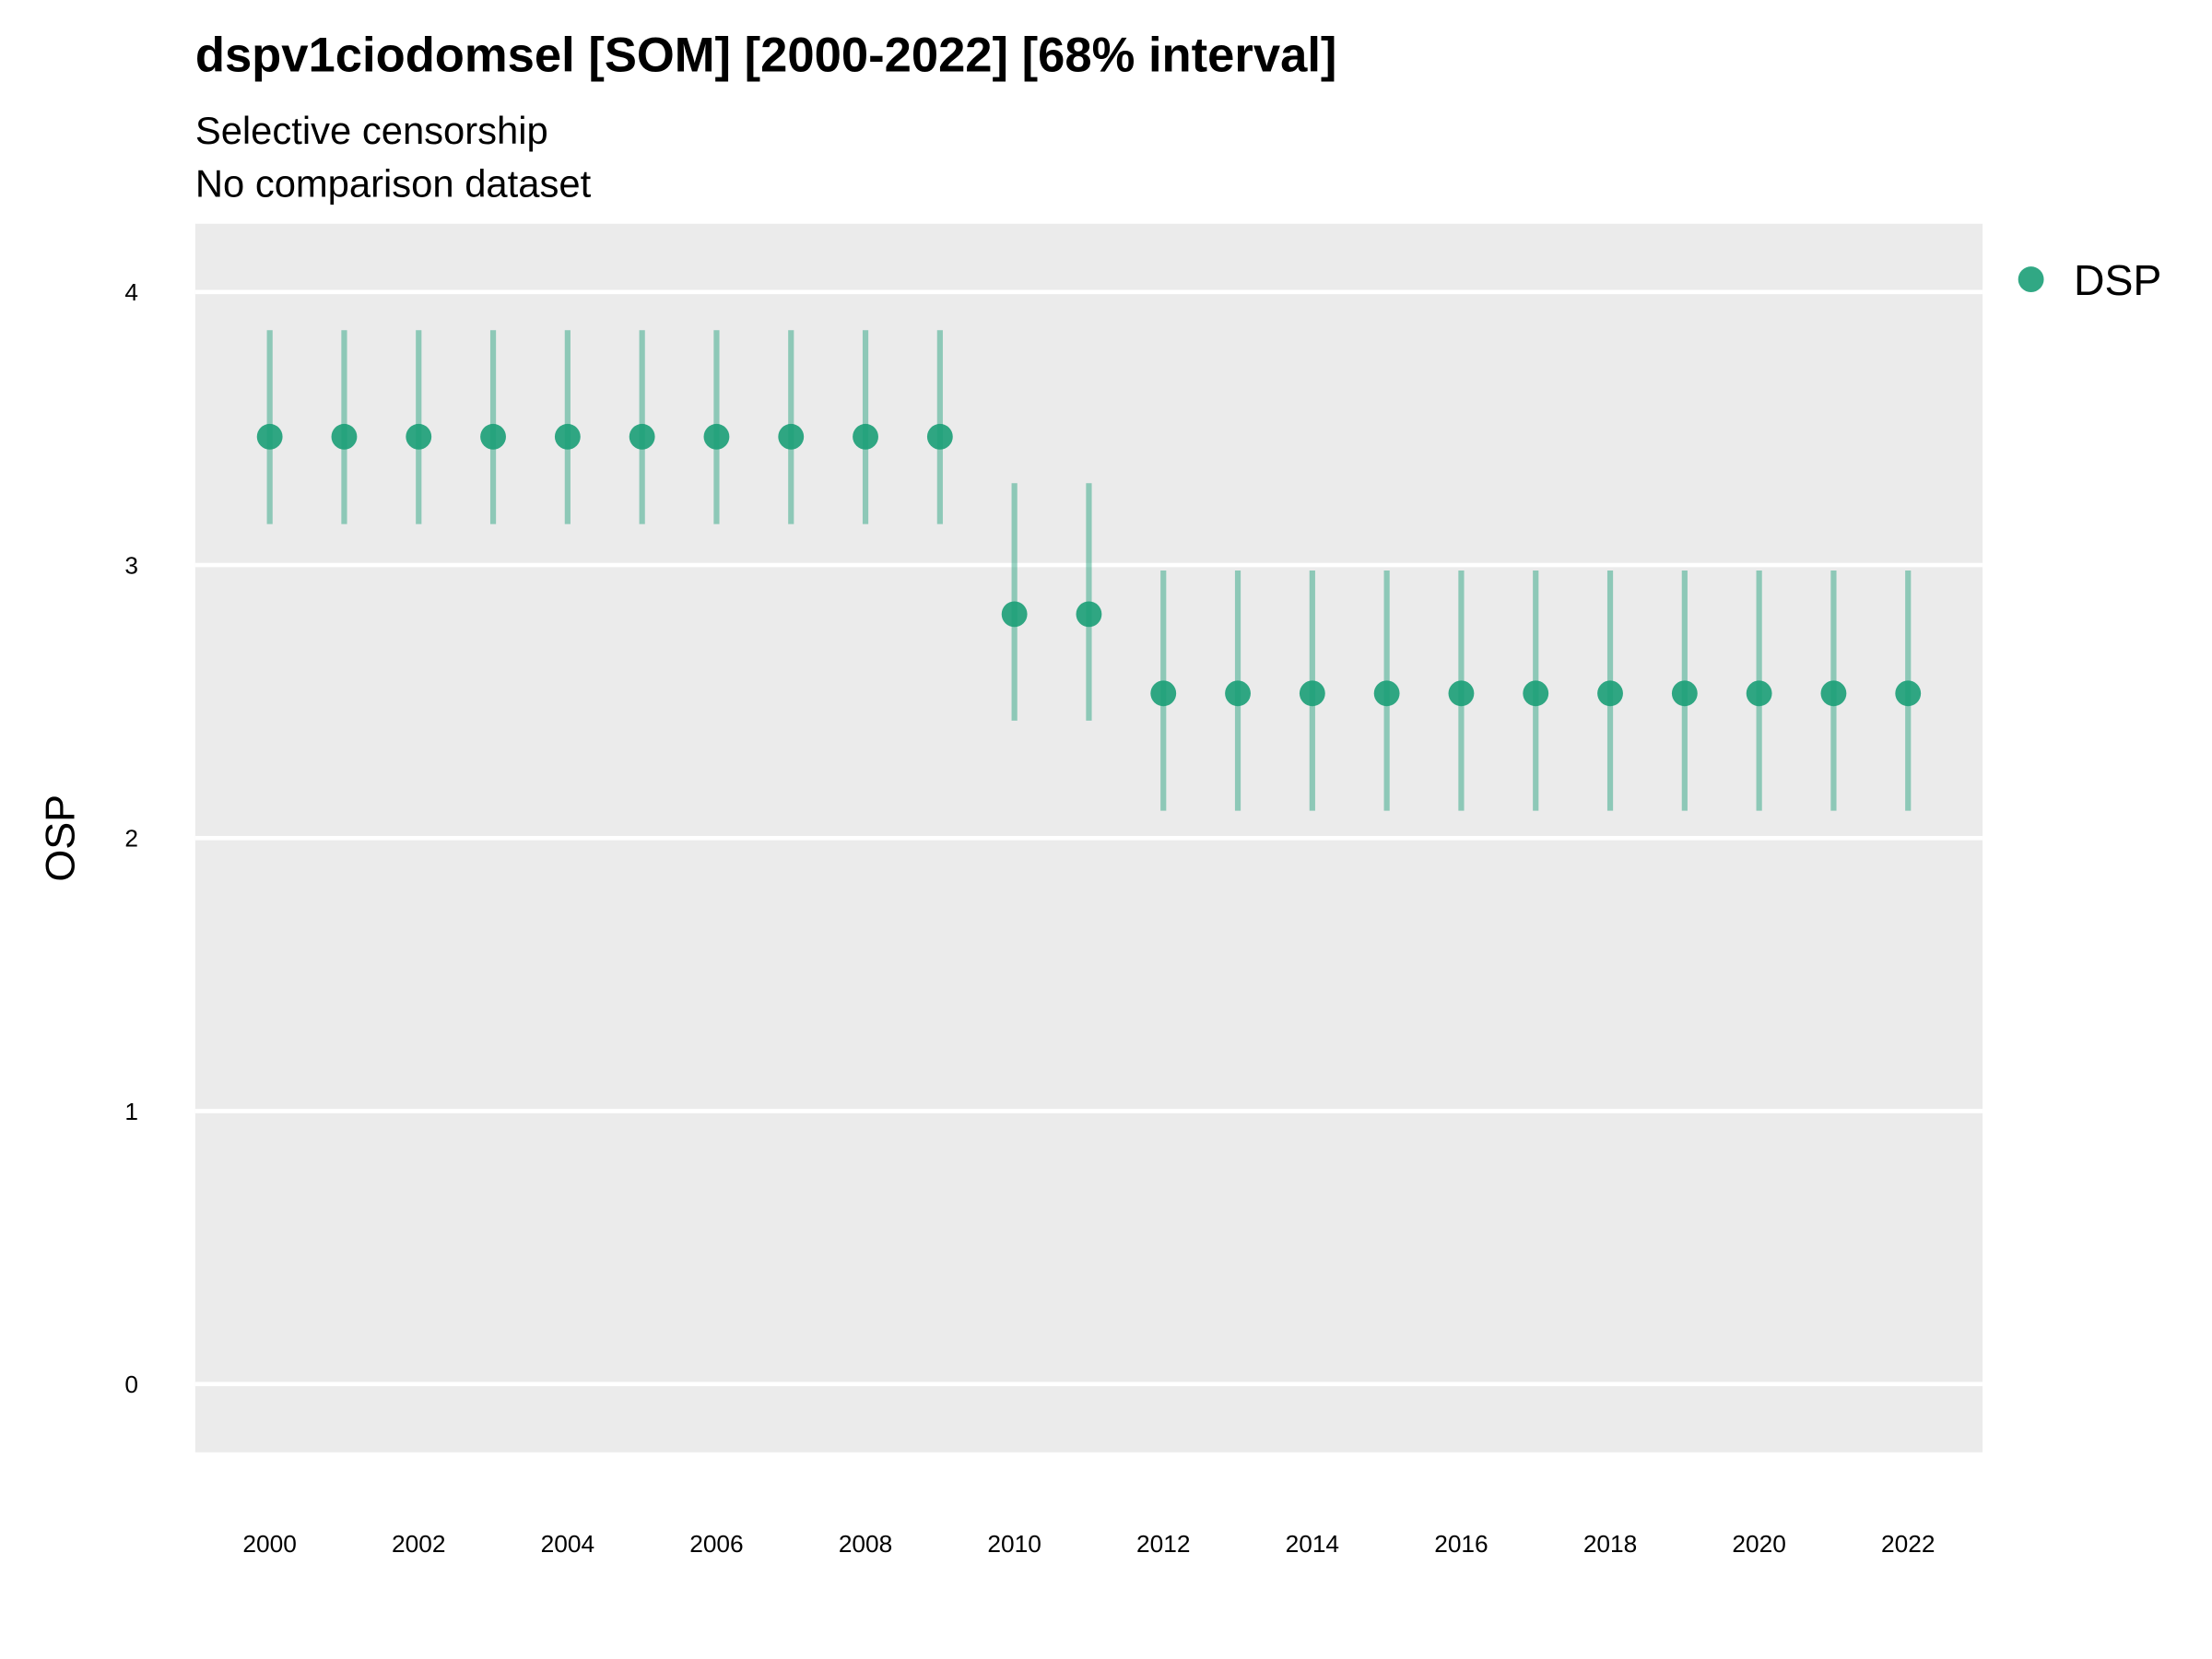  What do you see at coordinates (1312, 1544) in the screenshot?
I see `x-tick-label: 2014` at bounding box center [1312, 1544].